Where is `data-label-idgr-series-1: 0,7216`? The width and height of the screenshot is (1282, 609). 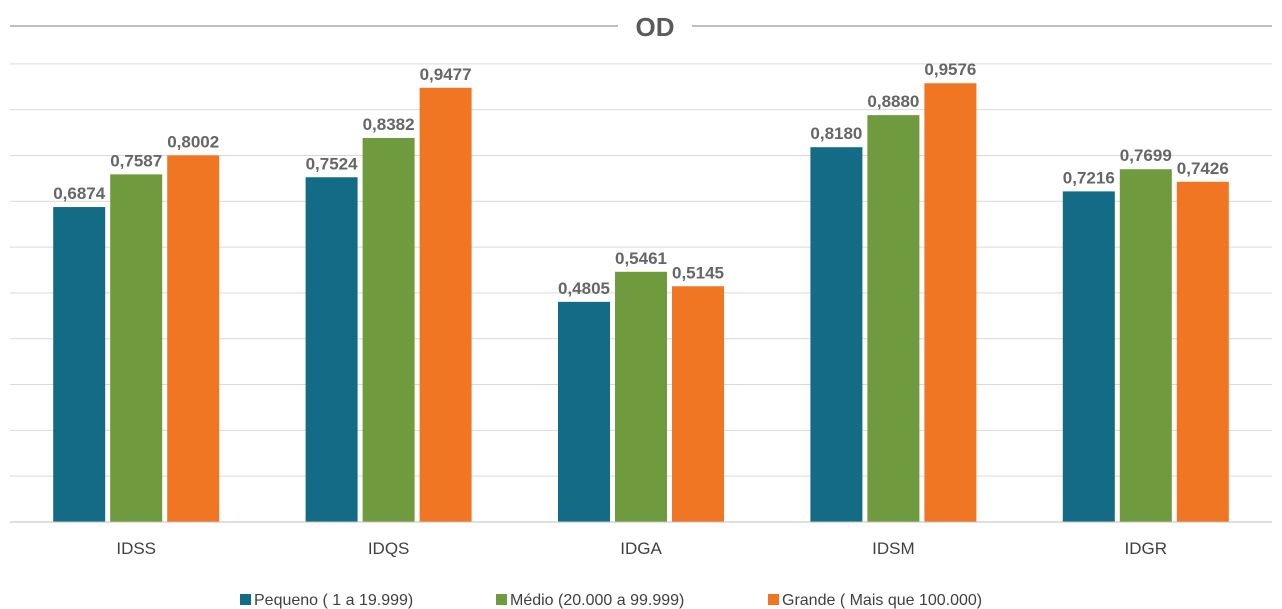
data-label-idgr-series-1: 0,7216 is located at coordinates (1089, 177).